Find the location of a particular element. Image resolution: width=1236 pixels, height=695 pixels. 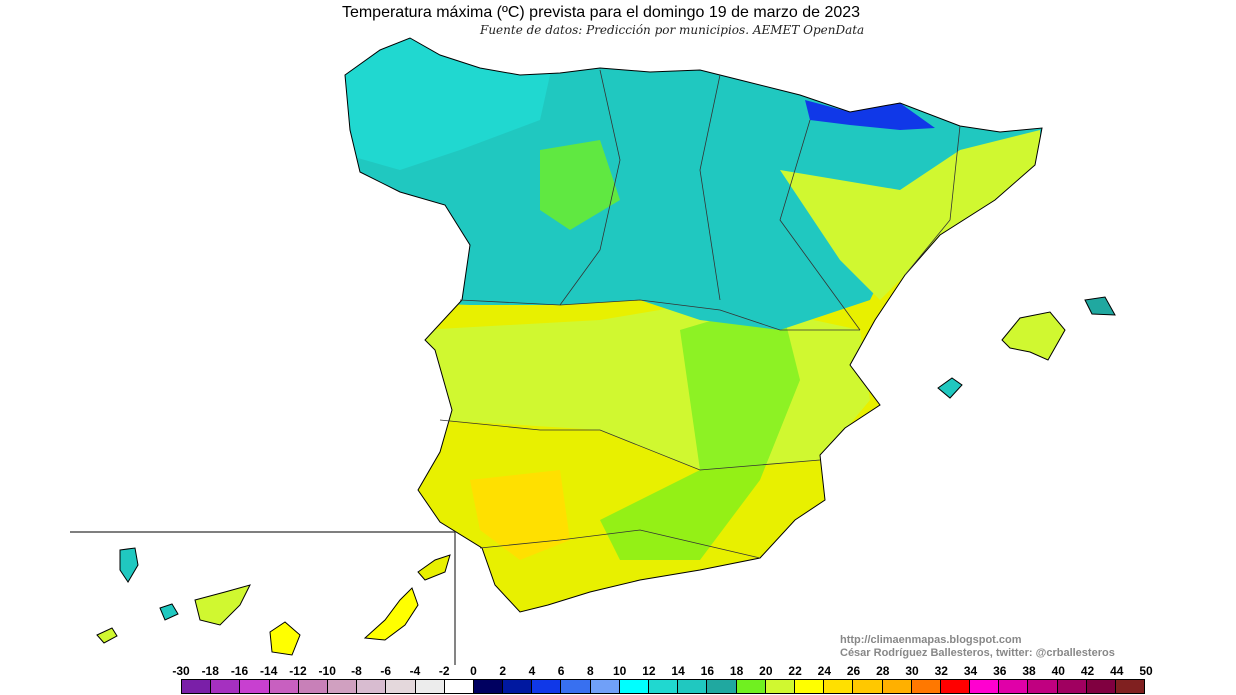

duero-green-zone is located at coordinates (580, 185).